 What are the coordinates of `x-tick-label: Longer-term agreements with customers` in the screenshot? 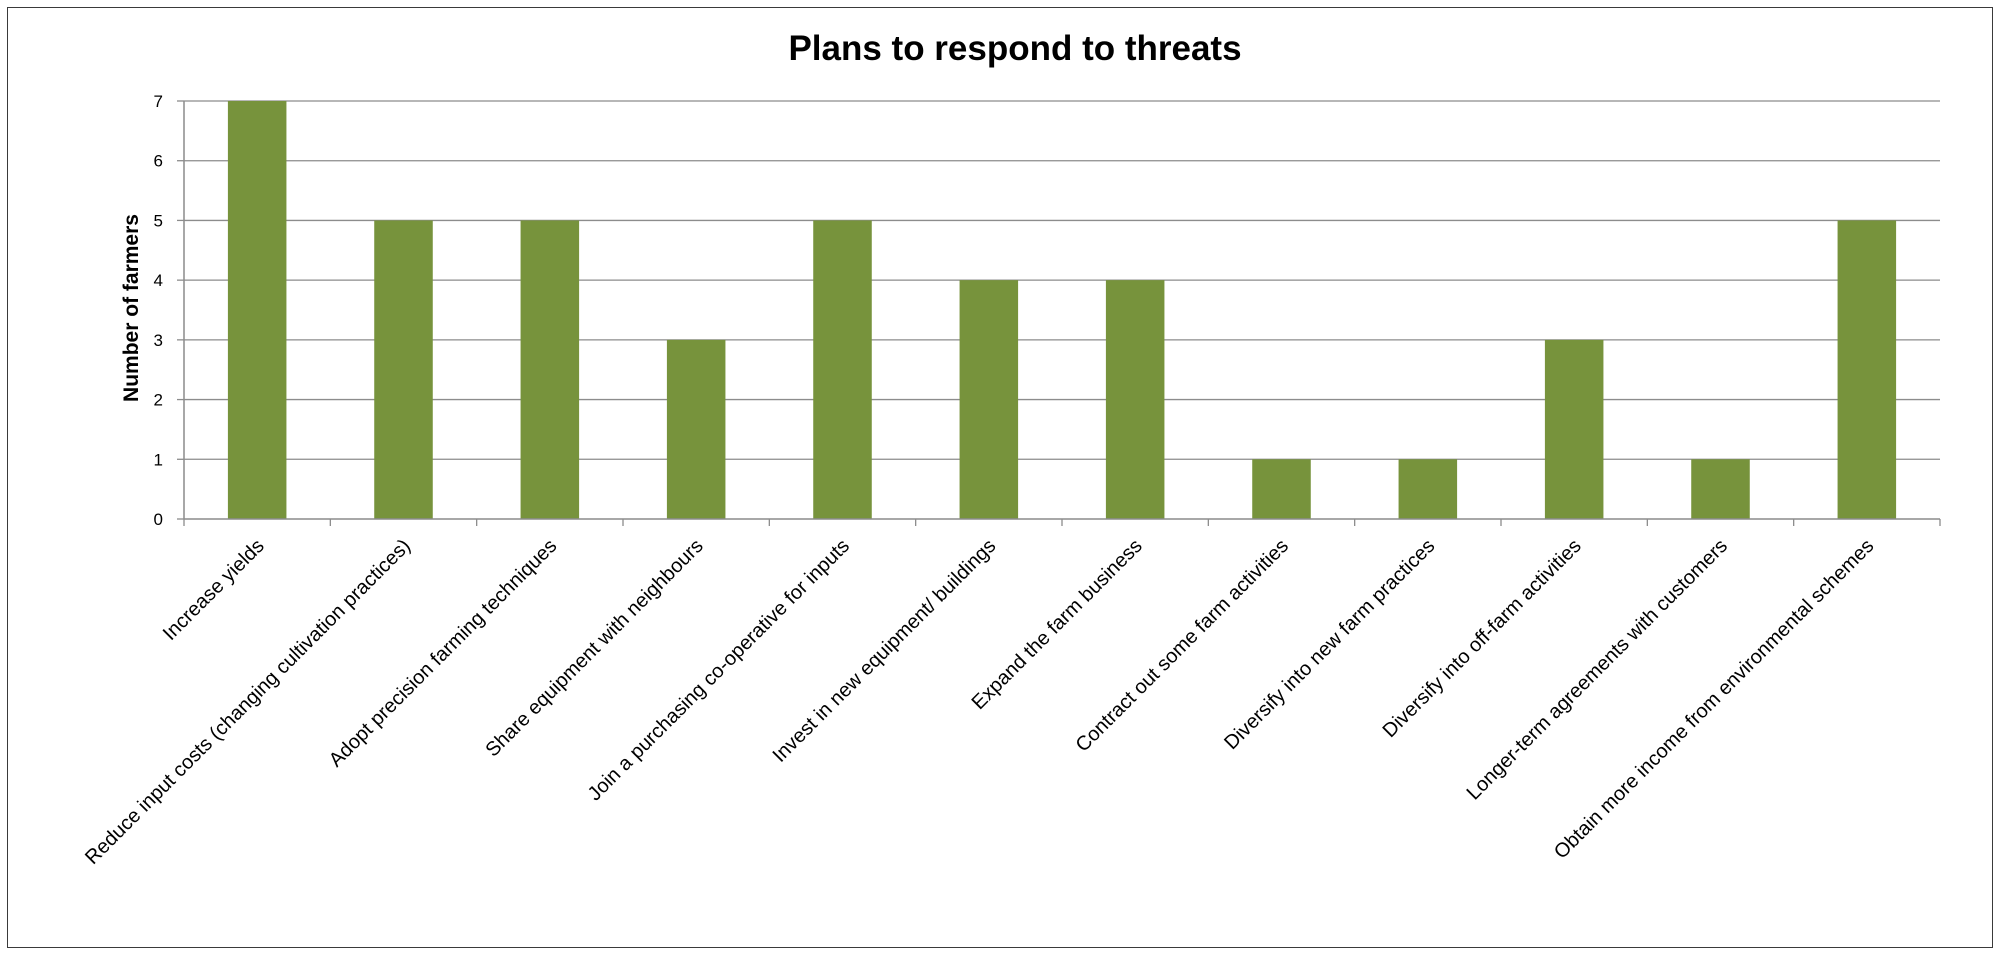 It's located at (1597, 669).